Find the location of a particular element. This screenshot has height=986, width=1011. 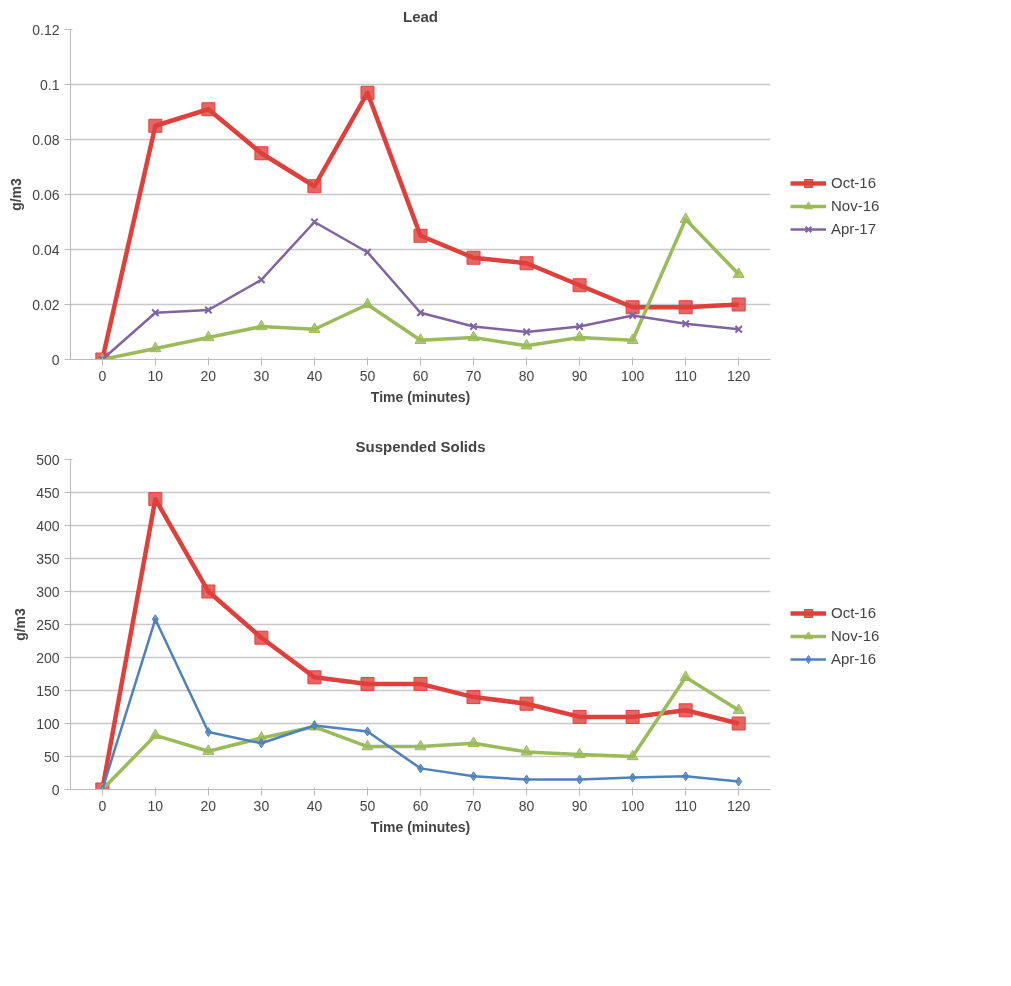

chart-title: Lead is located at coordinates (421, 16).